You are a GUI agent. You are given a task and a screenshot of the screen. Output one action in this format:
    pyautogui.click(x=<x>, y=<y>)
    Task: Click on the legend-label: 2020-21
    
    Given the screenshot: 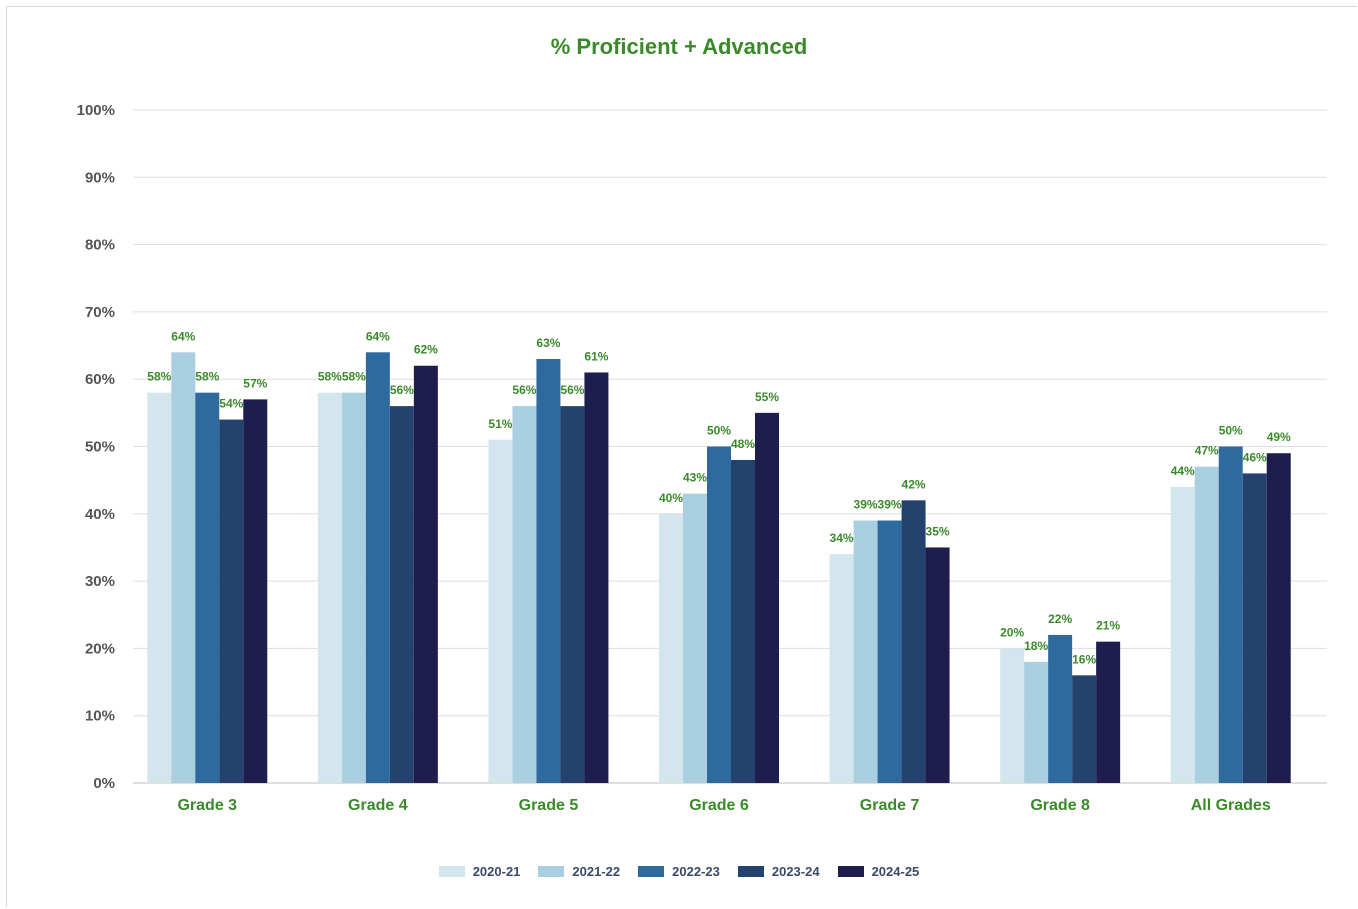 What is the action you would take?
    pyautogui.click(x=496, y=871)
    